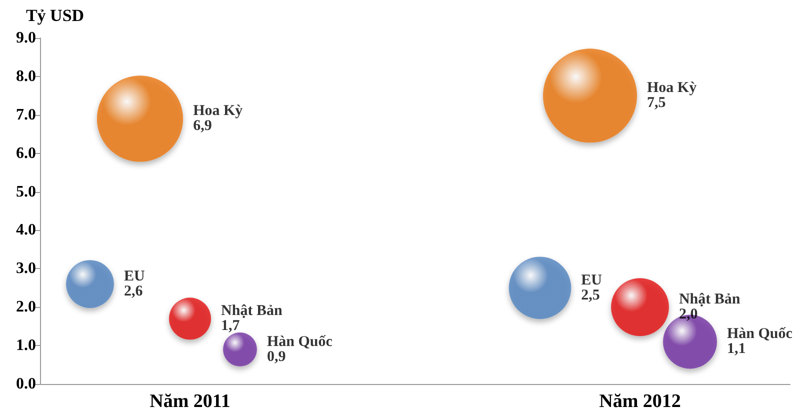  What do you see at coordinates (26, 345) in the screenshot?
I see `y-tick-label: 1.0` at bounding box center [26, 345].